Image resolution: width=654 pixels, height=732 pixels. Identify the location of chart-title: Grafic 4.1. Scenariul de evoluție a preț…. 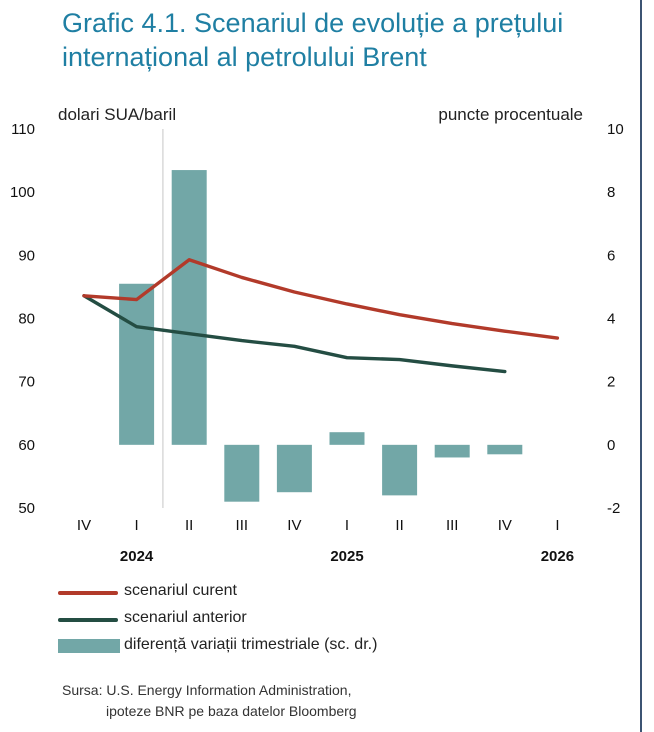
(342, 40).